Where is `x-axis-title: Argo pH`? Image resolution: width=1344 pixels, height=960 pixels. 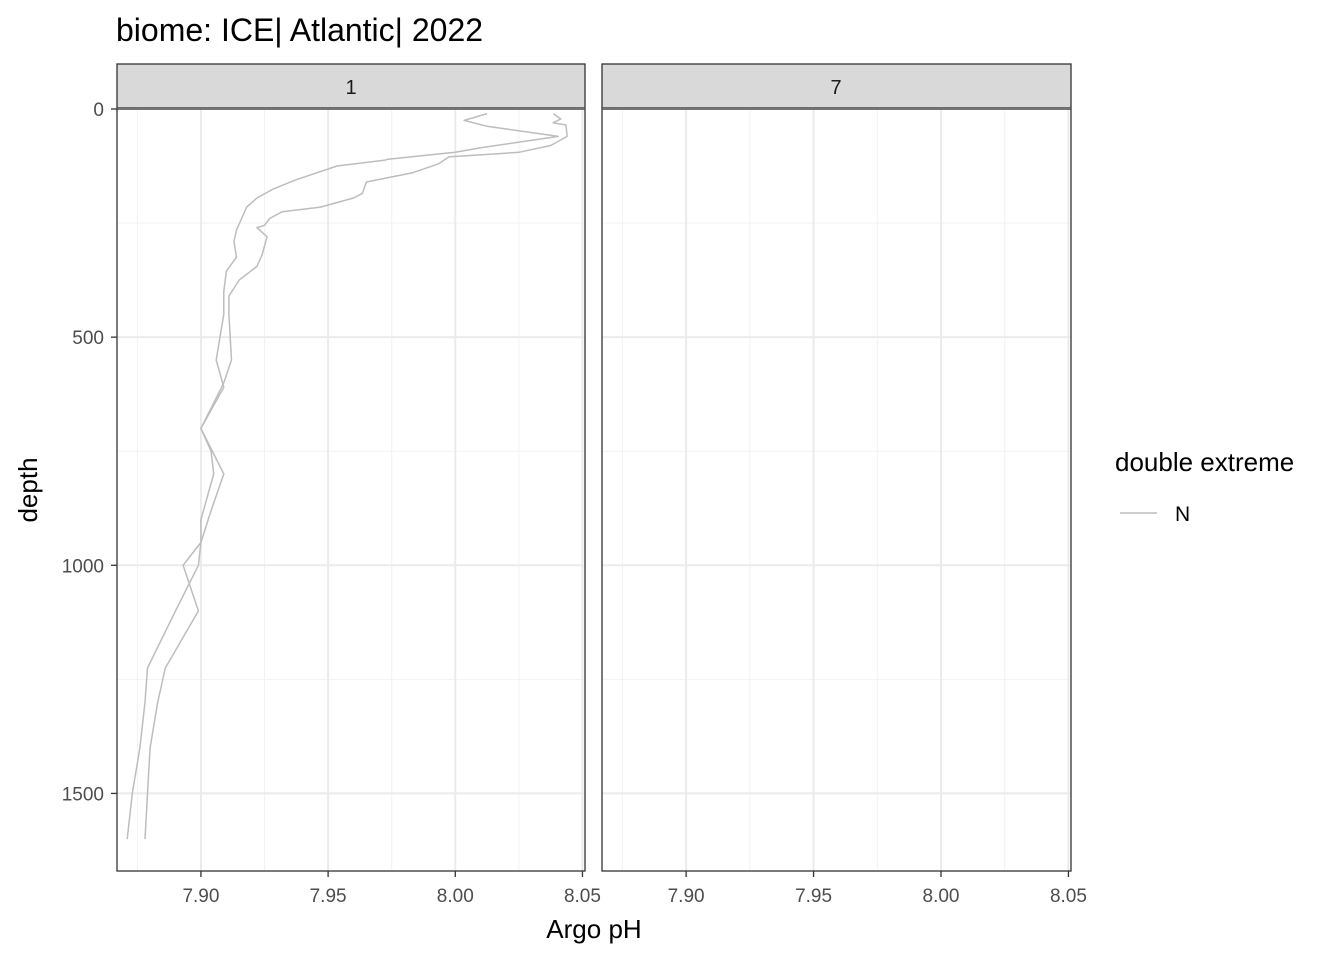
x-axis-title: Argo pH is located at coordinates (593, 929).